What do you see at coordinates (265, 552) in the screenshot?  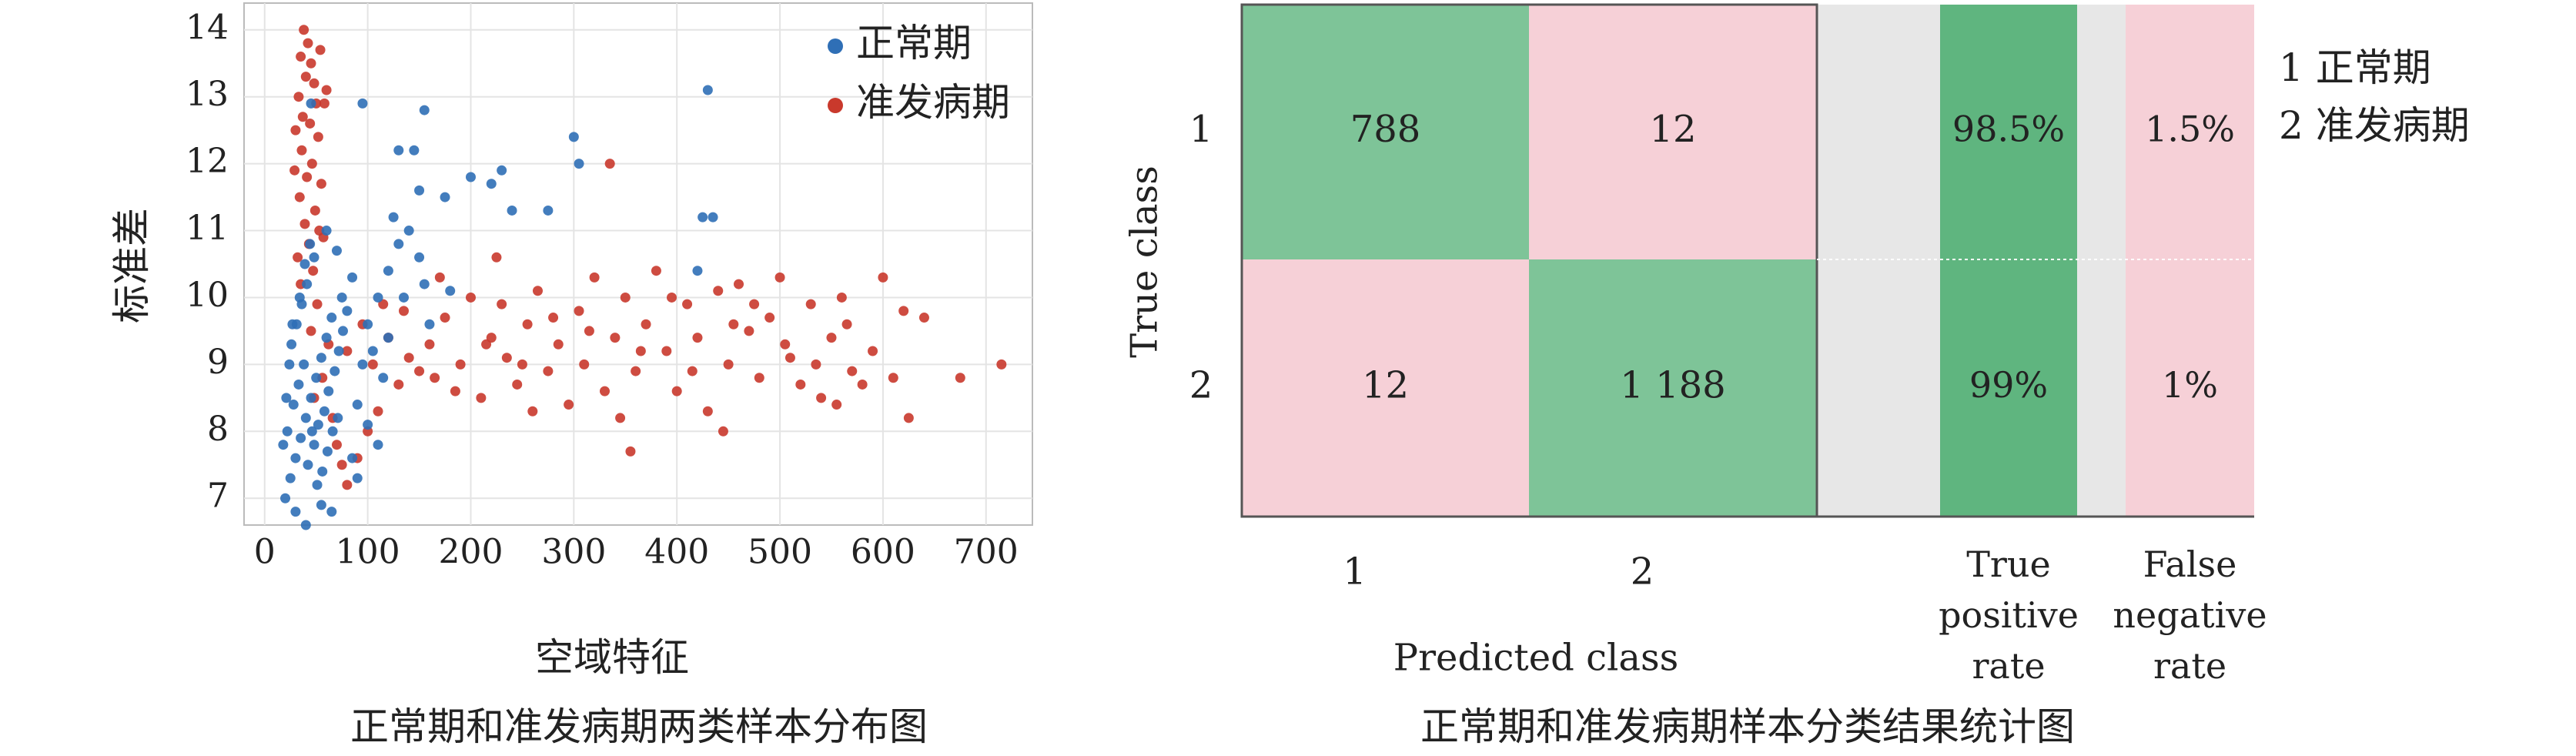 I see `x-tick-label: 0` at bounding box center [265, 552].